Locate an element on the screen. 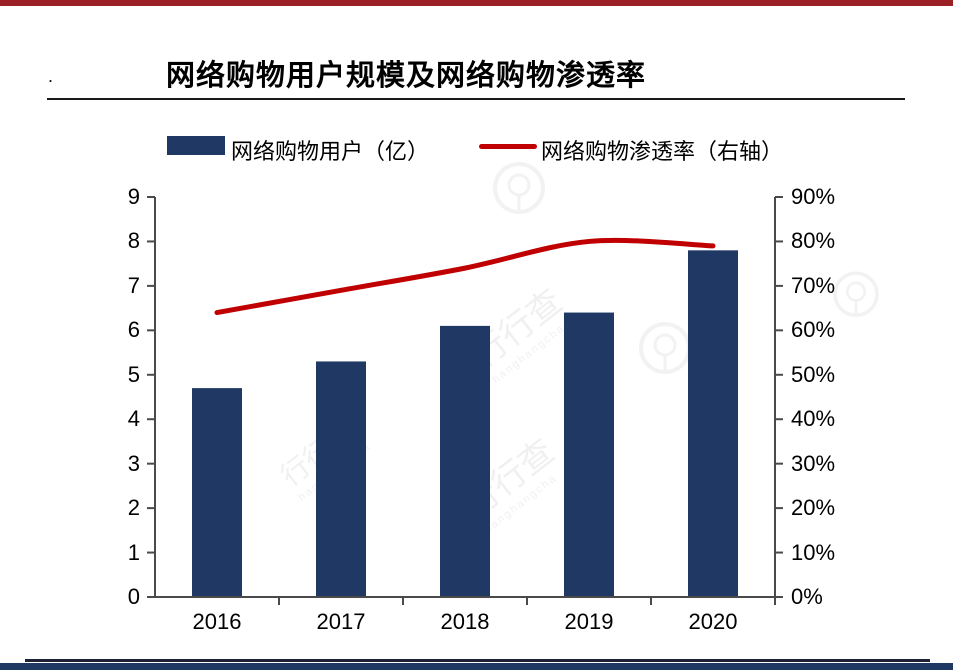 This screenshot has height=670, width=953. y-right-tick-label: 60% is located at coordinates (813, 330).